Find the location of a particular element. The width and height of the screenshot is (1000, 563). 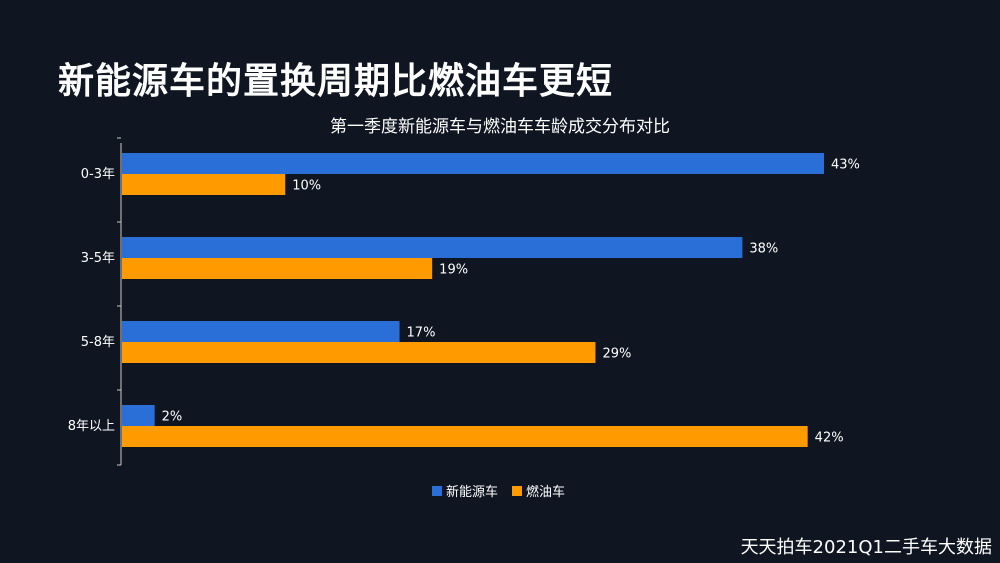

category-label: 0-3年 is located at coordinates (98, 174).